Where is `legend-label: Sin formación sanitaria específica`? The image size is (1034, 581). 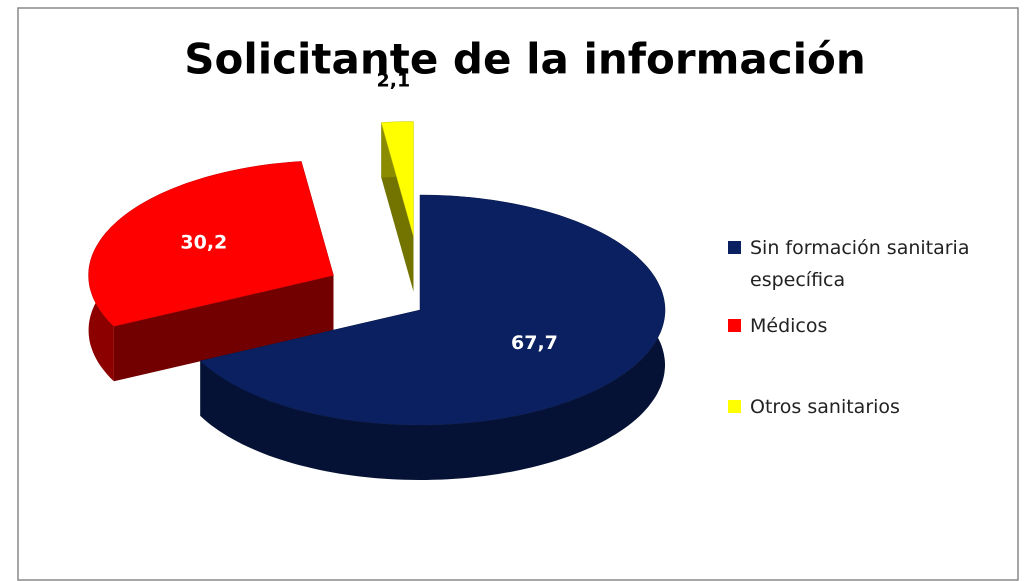
legend-label: Sin formación sanitaria específica is located at coordinates (860, 264).